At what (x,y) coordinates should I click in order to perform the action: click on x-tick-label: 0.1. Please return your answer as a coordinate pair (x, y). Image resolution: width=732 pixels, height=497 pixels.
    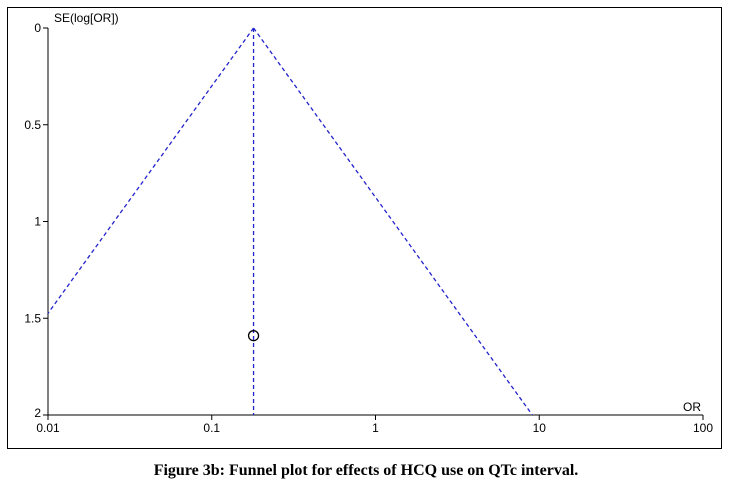
    Looking at the image, I should click on (211, 428).